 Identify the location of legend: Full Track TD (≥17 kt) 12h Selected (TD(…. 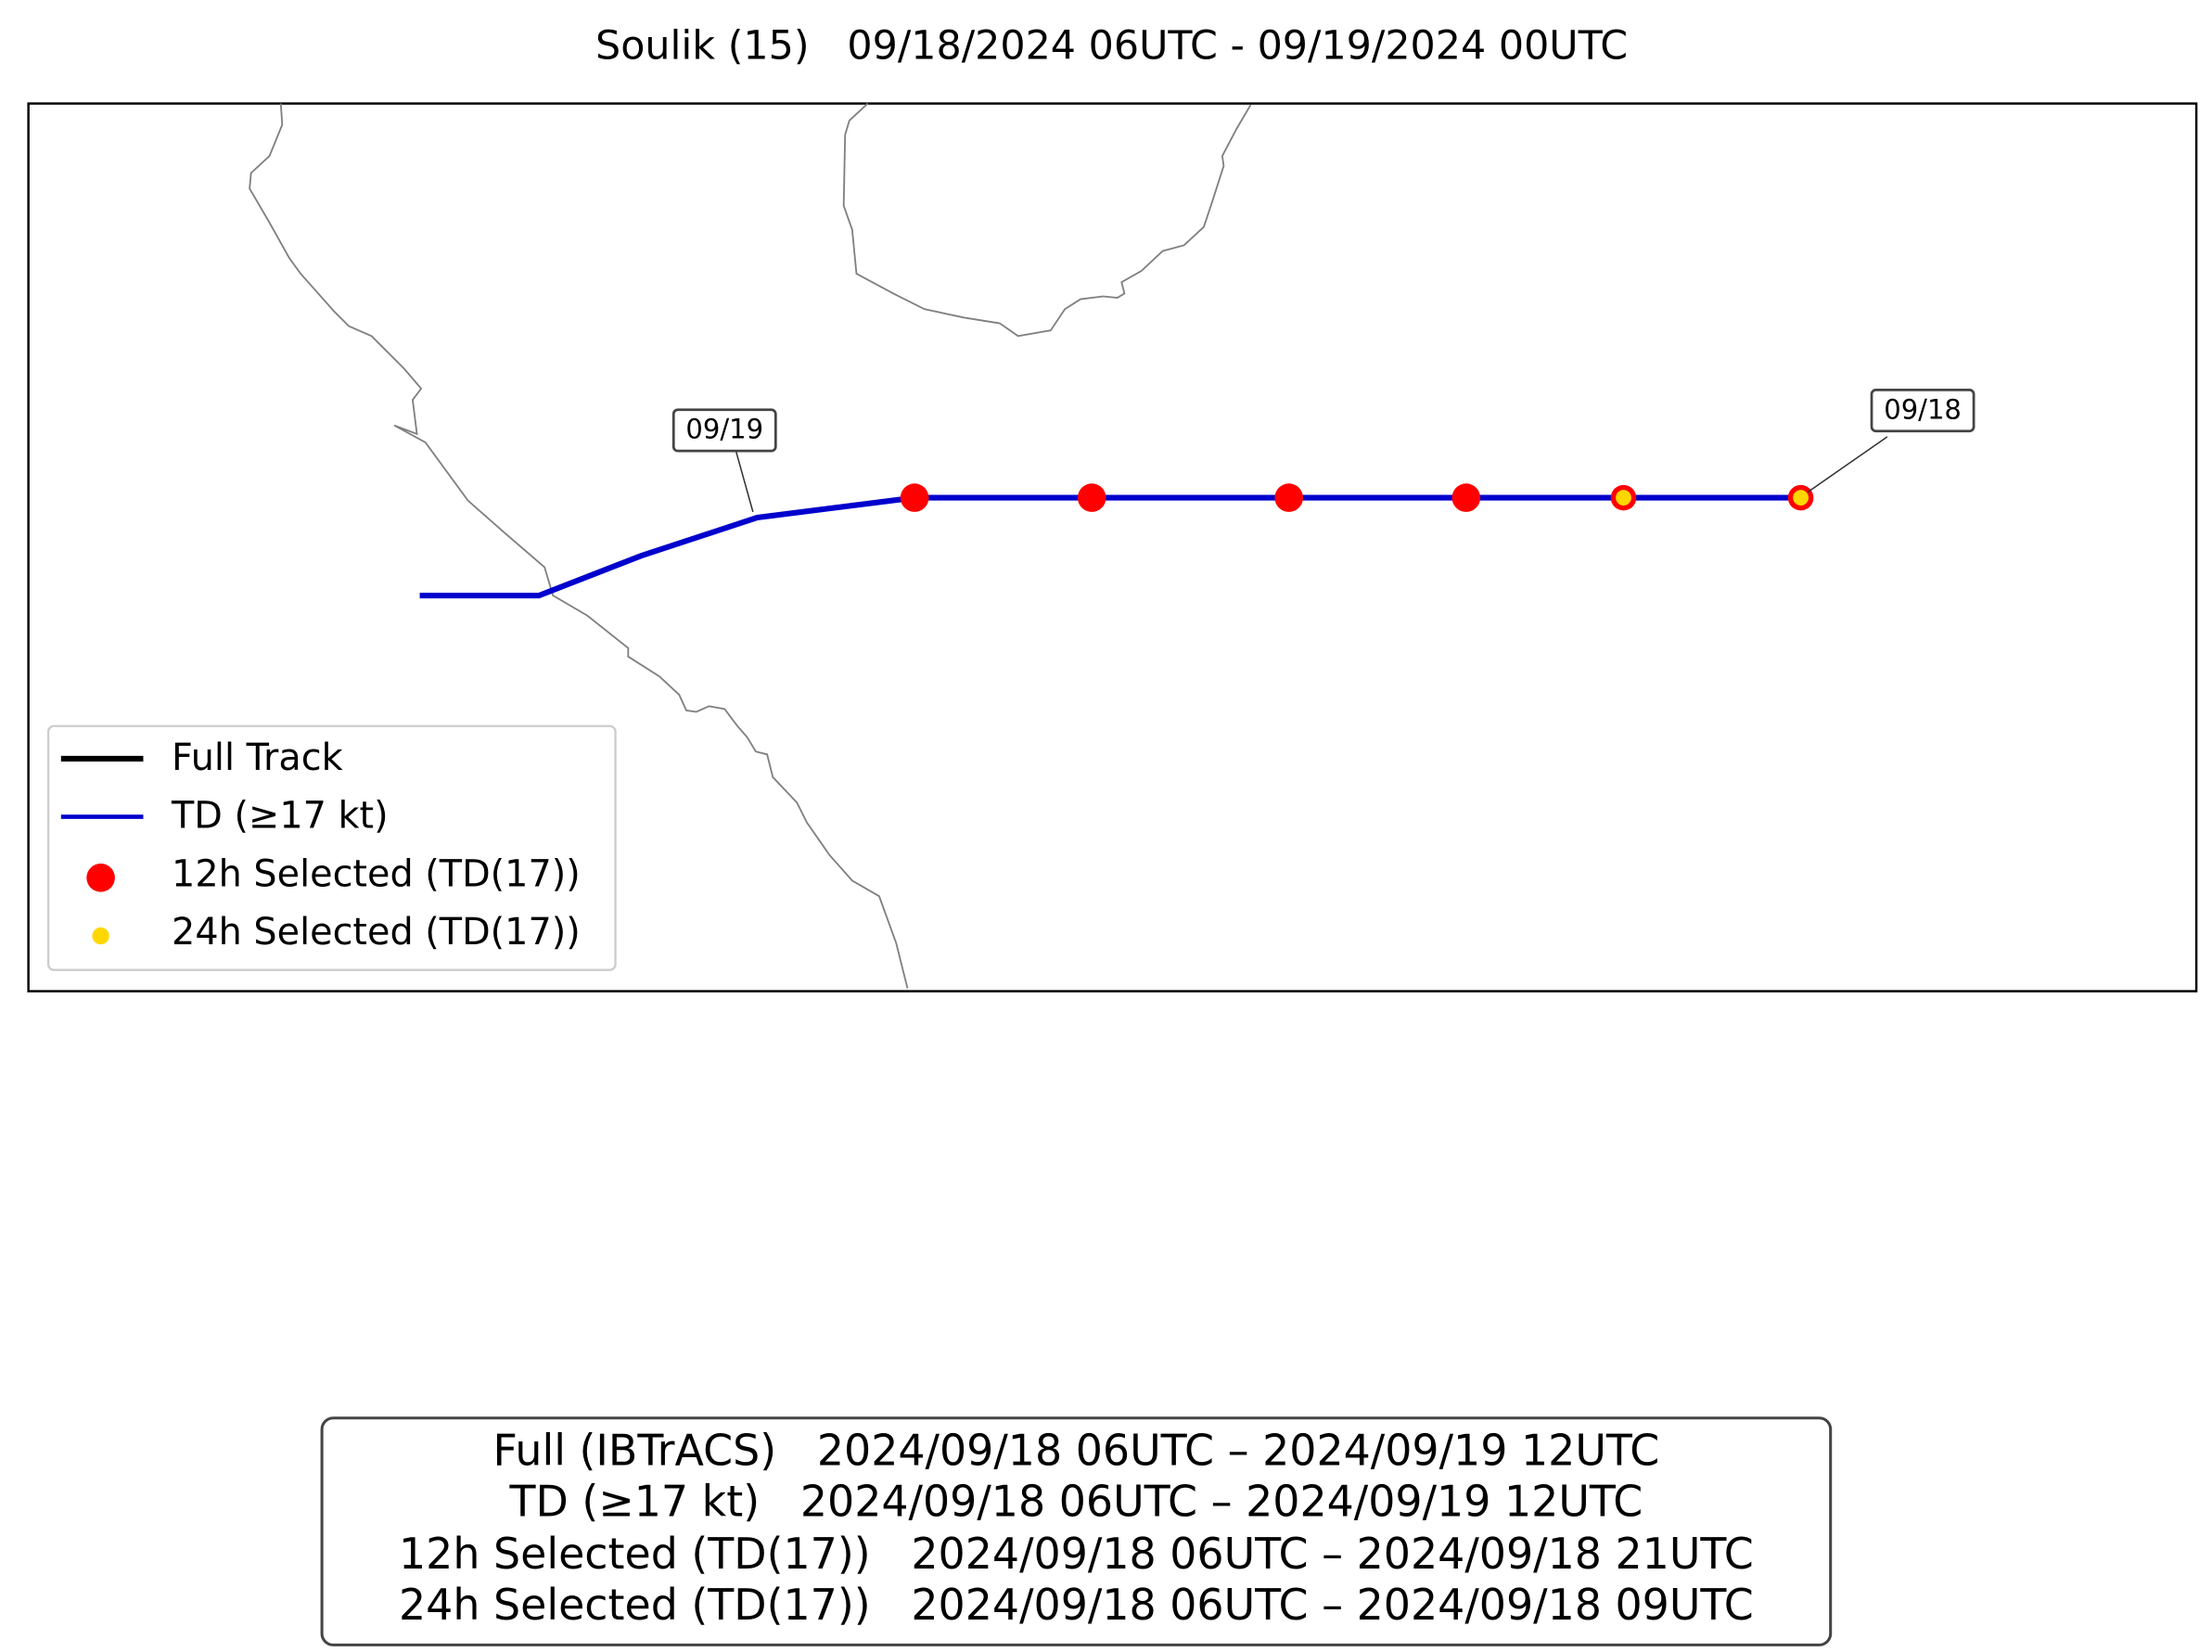
(331, 847).